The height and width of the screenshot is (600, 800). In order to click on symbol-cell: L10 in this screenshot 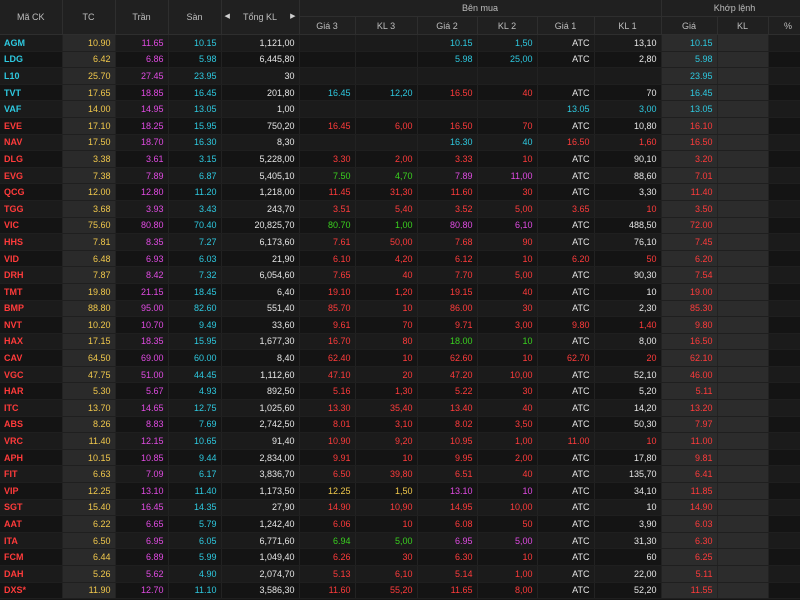, I will do `click(31, 76)`.